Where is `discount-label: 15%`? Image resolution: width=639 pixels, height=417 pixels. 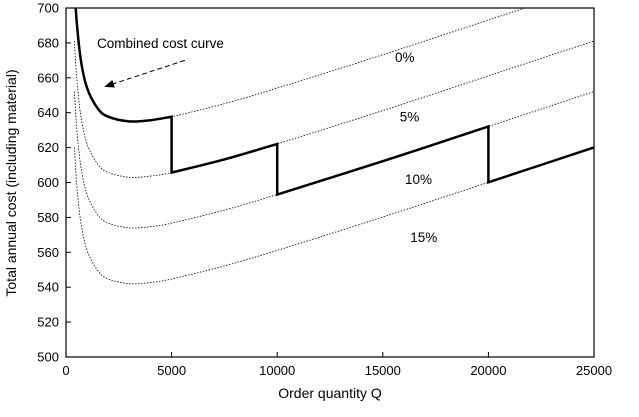
discount-label: 15% is located at coordinates (423, 237).